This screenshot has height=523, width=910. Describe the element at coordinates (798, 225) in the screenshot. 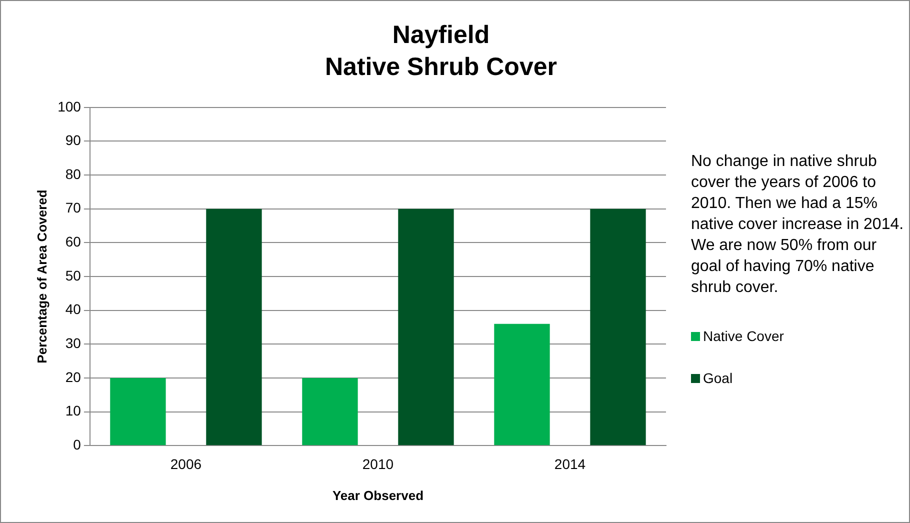

I see `text: No change in native shrub cover the years of 2006 to 2010. Then we had a 15% native cover increase in 2014. We are now 50% from our goal of having 70% native shrub cover.` at that location.